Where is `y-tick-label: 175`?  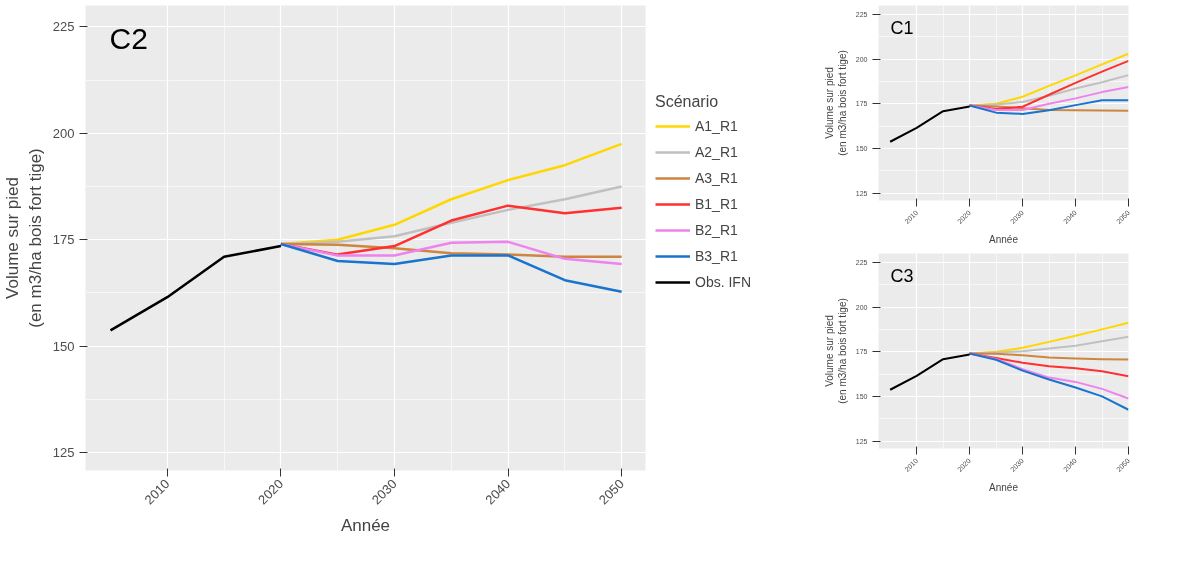 y-tick-label: 175 is located at coordinates (63, 240).